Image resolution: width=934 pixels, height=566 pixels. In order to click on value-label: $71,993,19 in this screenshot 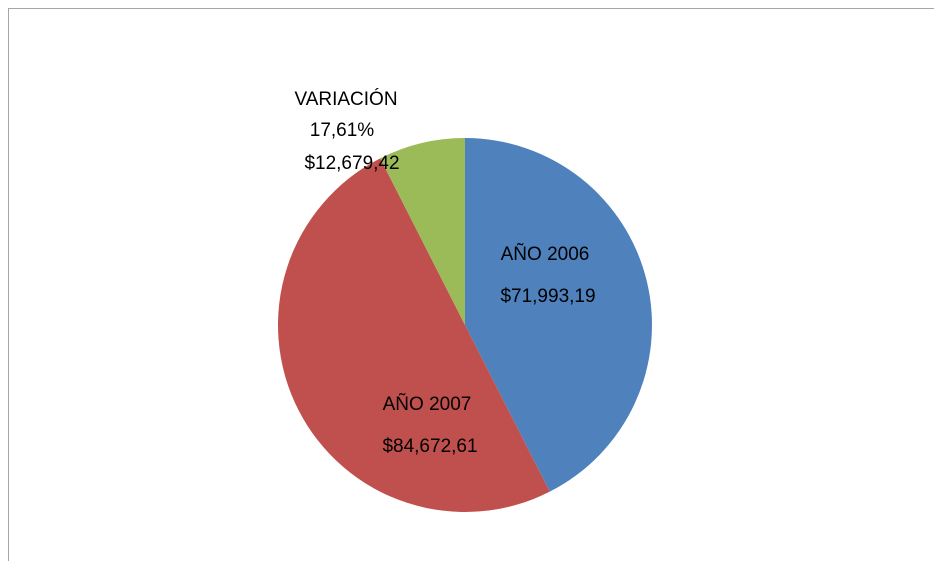, I will do `click(547, 296)`.